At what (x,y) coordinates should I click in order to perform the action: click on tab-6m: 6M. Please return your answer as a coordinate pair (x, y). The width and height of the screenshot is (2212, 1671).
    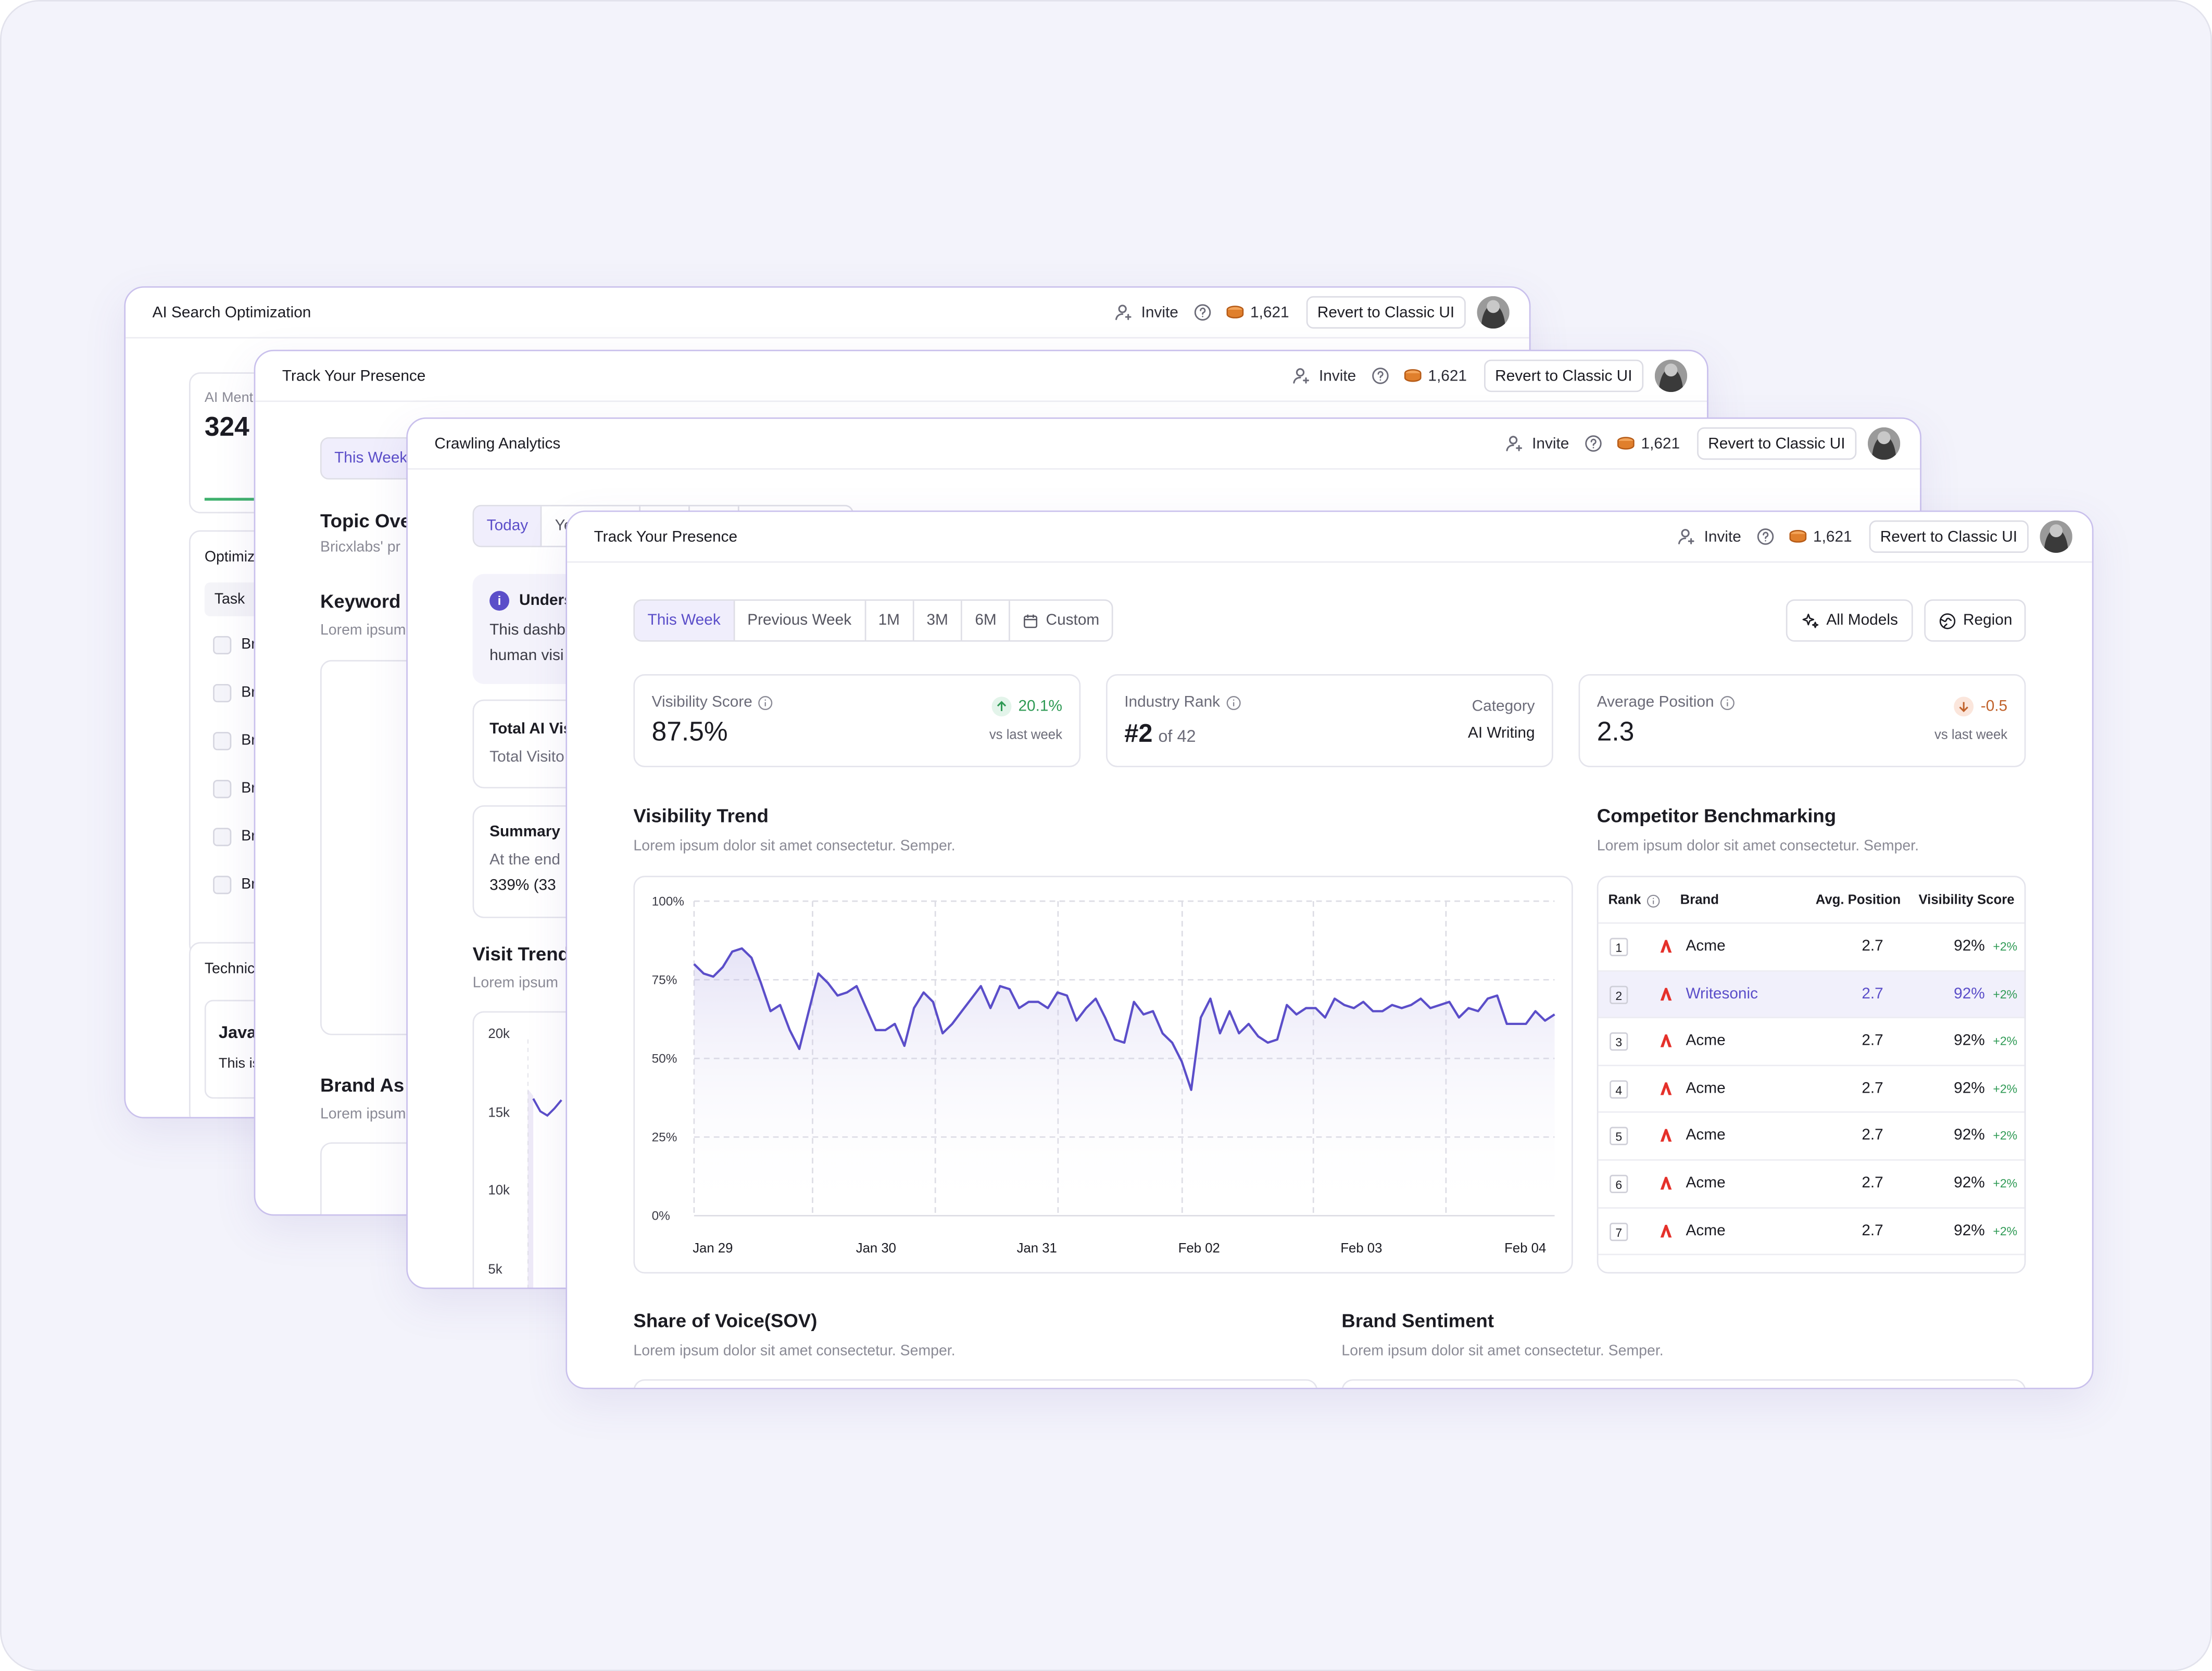
    Looking at the image, I should click on (986, 620).